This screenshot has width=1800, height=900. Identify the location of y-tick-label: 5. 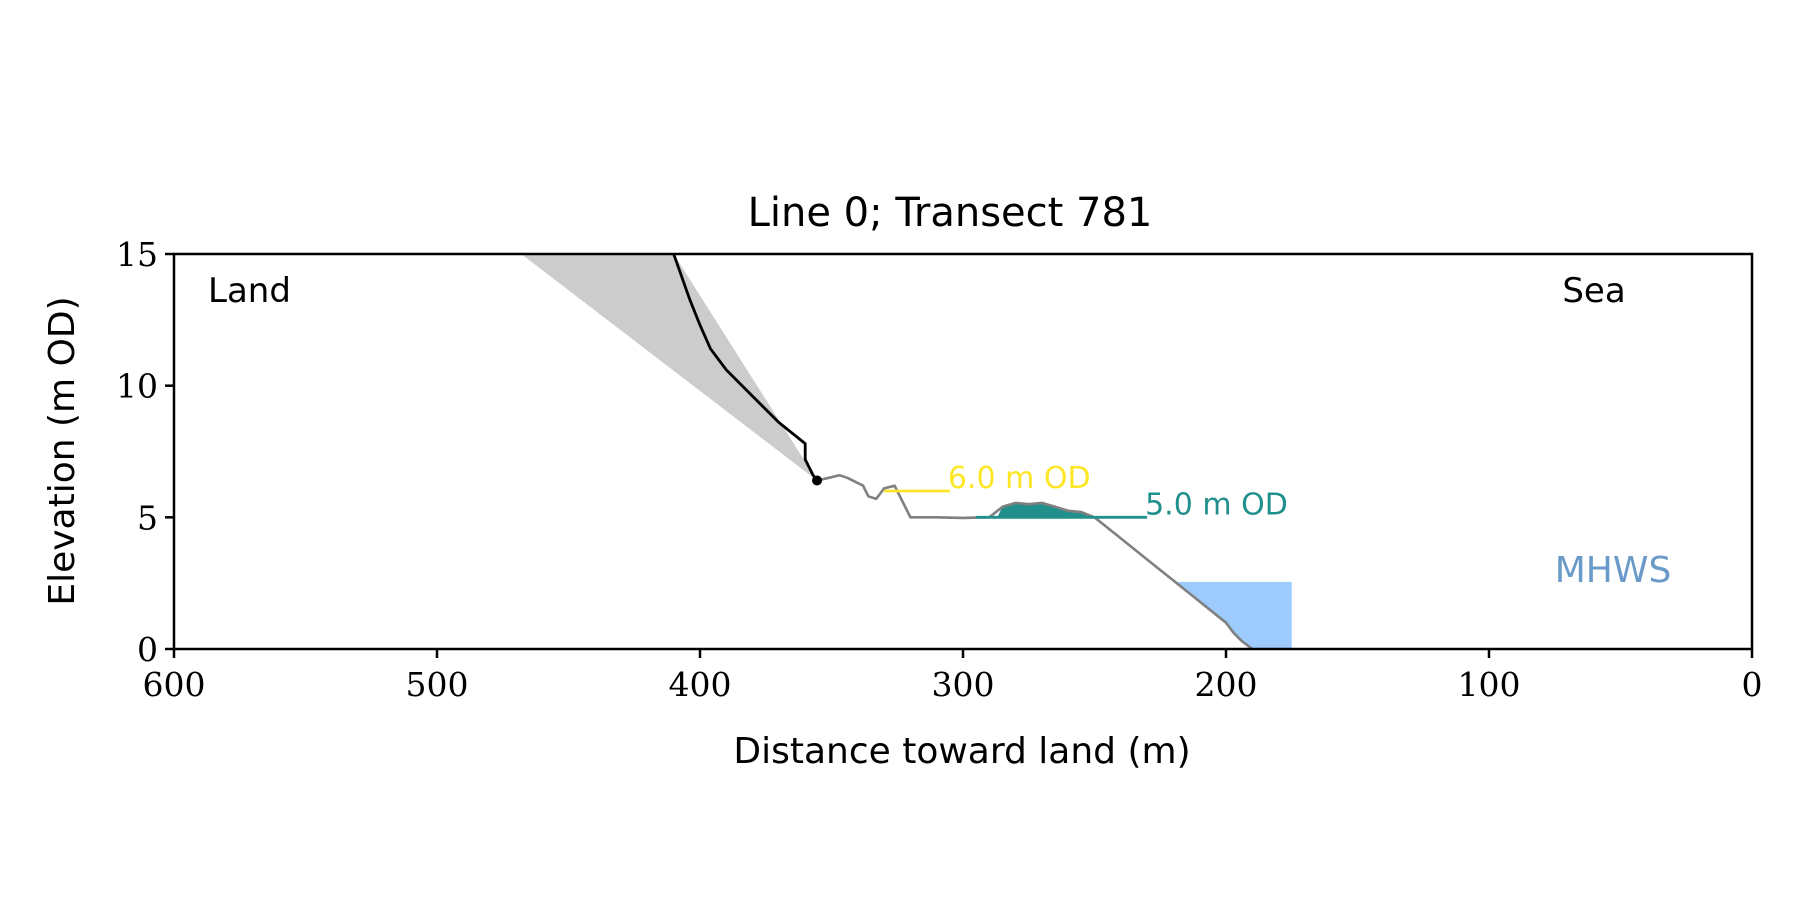
(147, 517).